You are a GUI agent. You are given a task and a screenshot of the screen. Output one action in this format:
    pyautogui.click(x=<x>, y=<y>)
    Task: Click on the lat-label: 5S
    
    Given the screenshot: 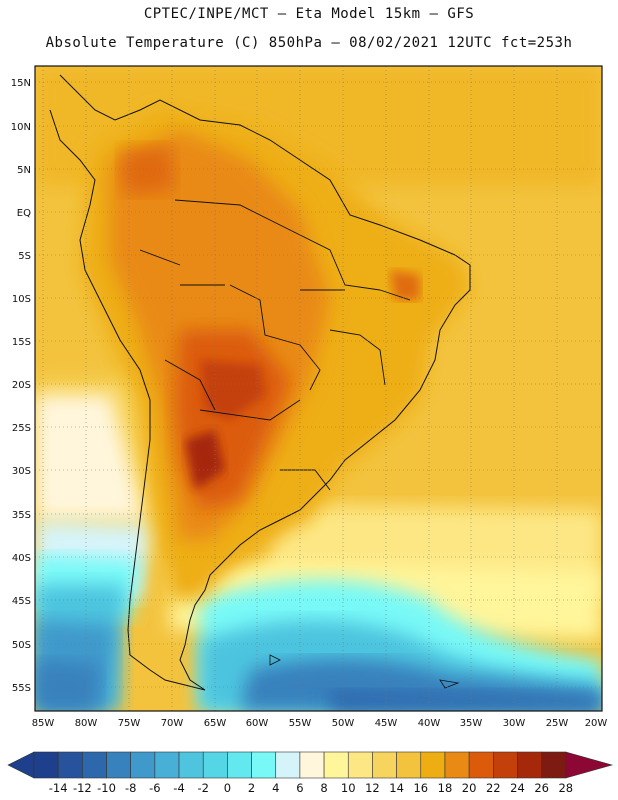 What is the action you would take?
    pyautogui.click(x=24, y=256)
    